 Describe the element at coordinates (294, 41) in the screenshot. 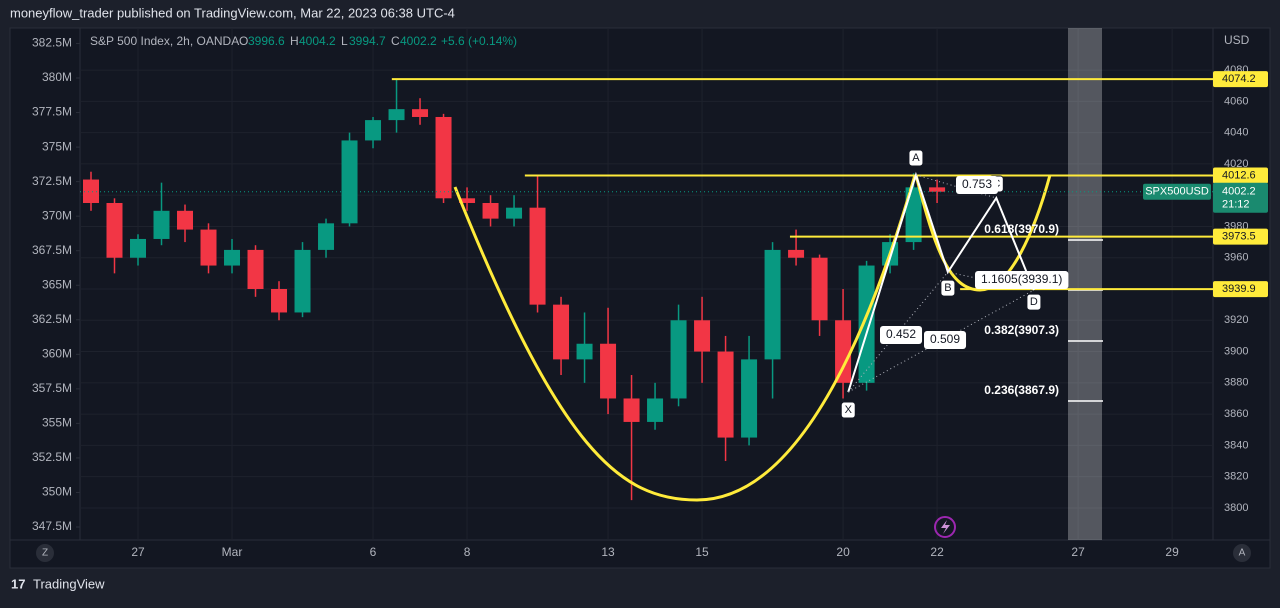

I see `legend-label: H` at that location.